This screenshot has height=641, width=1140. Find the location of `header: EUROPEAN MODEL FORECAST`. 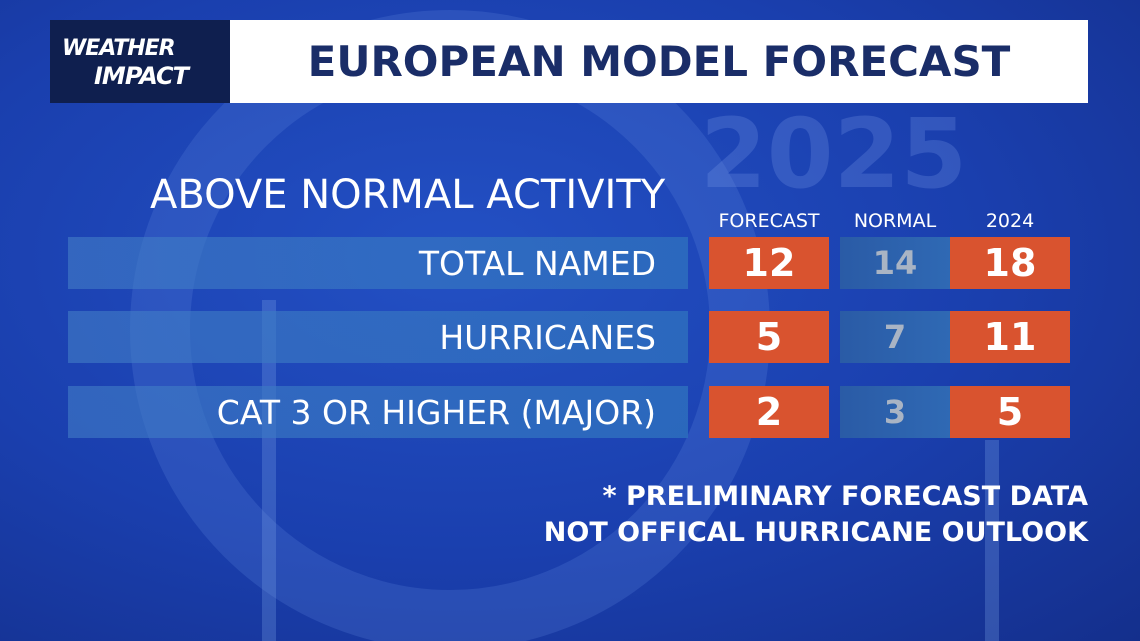

header: EUROPEAN MODEL FORECAST is located at coordinates (659, 61).